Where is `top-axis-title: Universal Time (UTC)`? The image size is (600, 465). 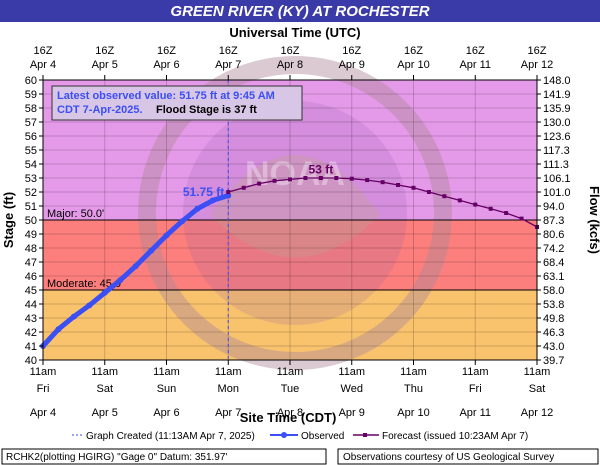
top-axis-title: Universal Time (UTC) is located at coordinates (294, 32).